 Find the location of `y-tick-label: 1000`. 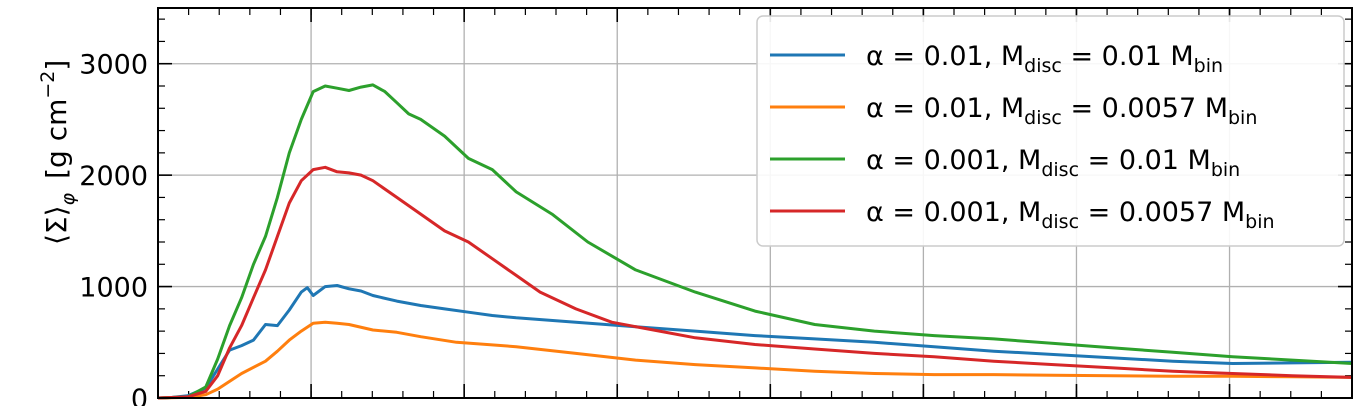

y-tick-label: 1000 is located at coordinates (113, 288).